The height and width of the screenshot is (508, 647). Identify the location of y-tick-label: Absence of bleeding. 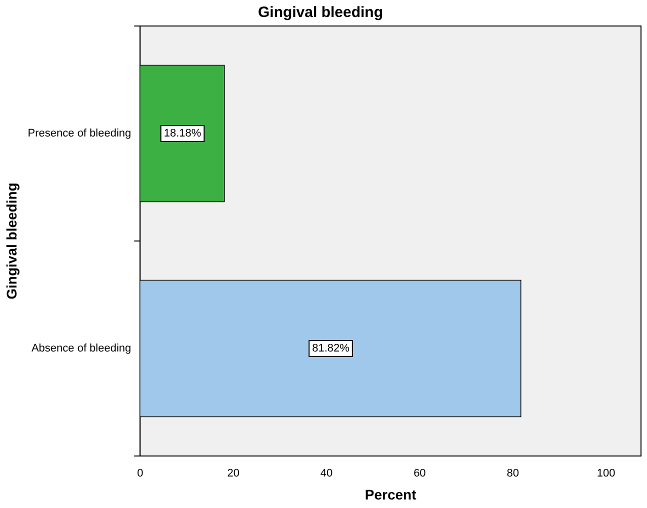
(81, 348).